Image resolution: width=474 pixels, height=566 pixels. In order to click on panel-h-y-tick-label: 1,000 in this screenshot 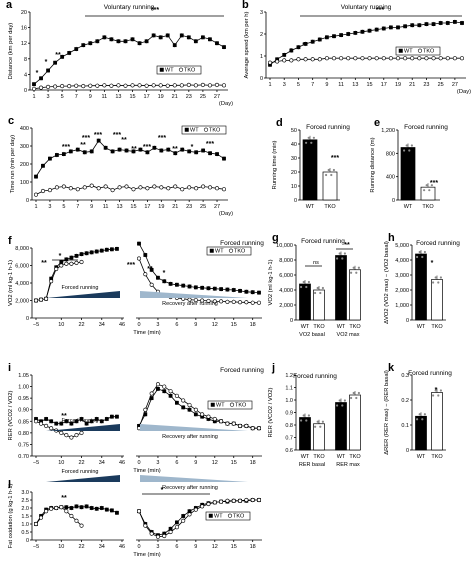, I will do `click(402, 306)`.